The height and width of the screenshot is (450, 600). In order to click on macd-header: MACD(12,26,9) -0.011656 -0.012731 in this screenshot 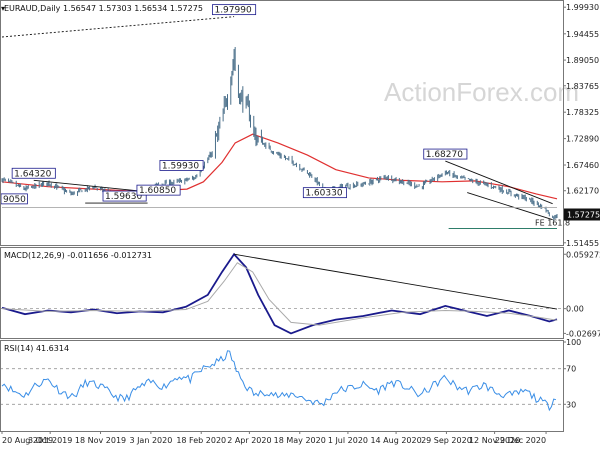, I will do `click(78, 255)`.